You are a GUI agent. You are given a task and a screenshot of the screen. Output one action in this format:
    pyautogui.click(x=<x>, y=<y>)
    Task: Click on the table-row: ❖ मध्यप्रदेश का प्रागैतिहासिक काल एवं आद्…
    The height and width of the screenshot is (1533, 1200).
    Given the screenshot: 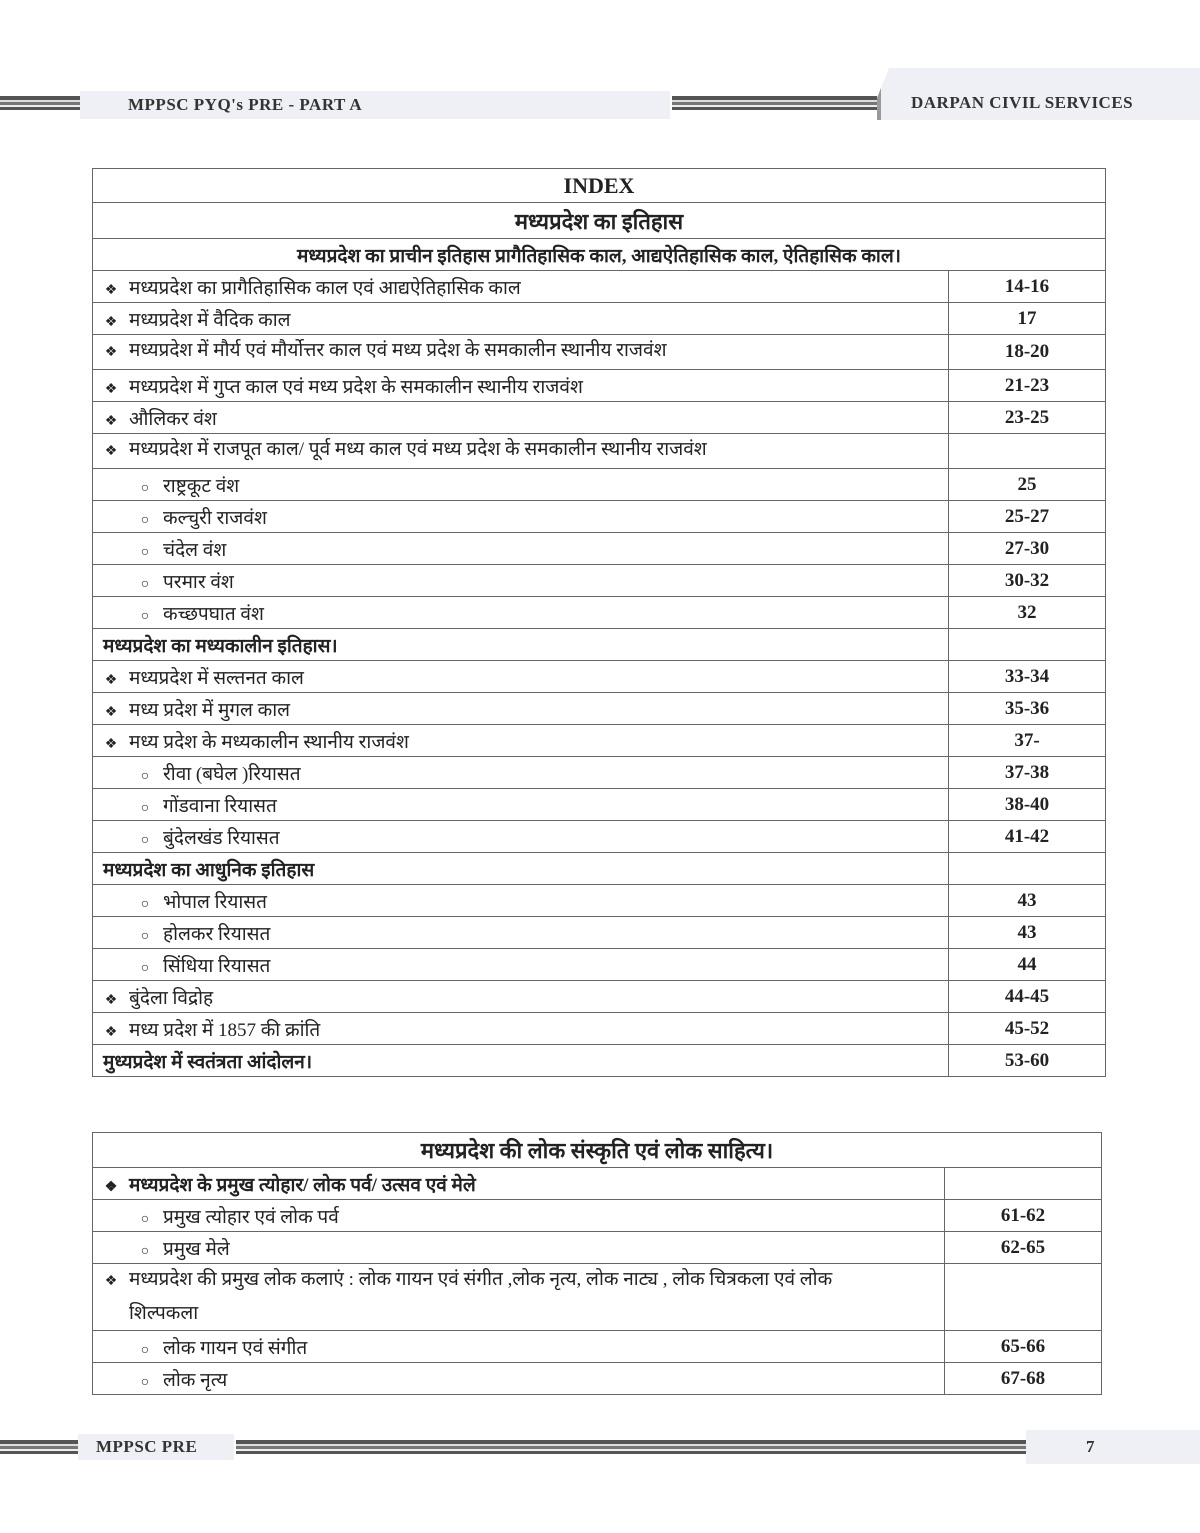 What is the action you would take?
    pyautogui.click(x=599, y=286)
    